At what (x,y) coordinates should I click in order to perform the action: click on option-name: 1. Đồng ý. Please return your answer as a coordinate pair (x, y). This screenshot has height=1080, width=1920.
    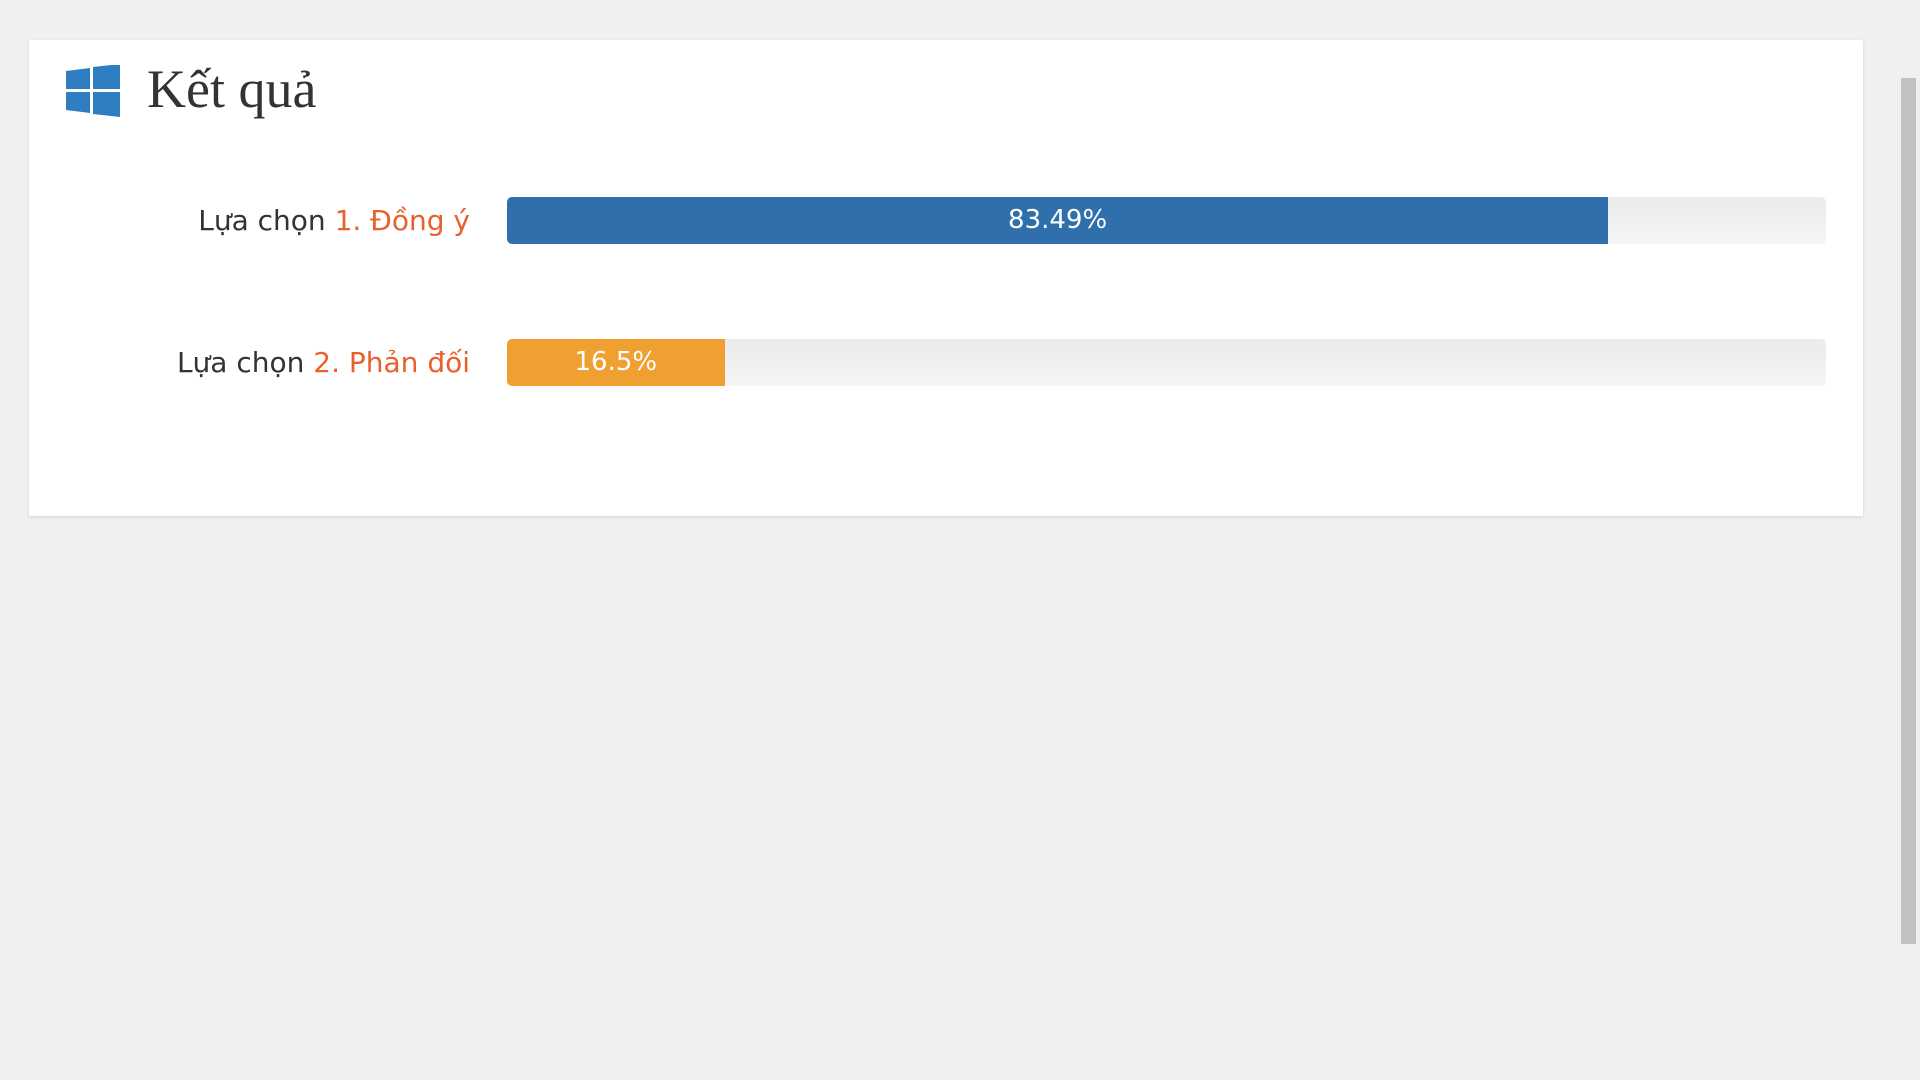
    Looking at the image, I should click on (402, 220).